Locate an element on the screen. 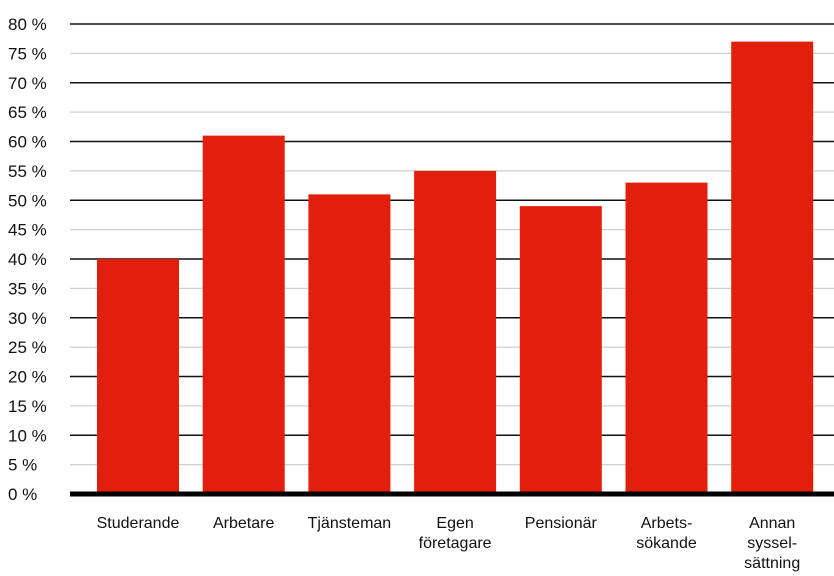  y-tick-label: 10 % is located at coordinates (27, 435).